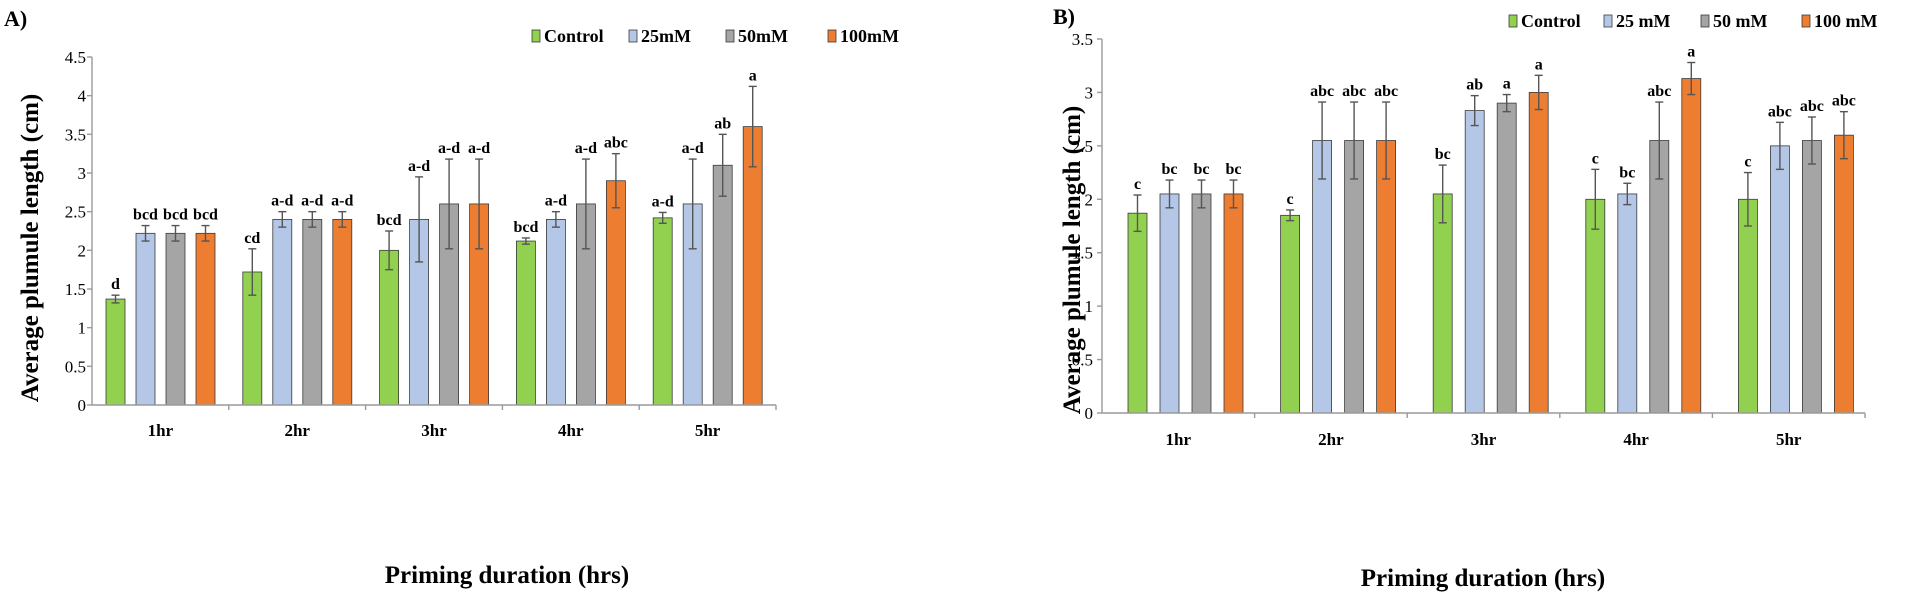 The width and height of the screenshot is (1925, 597). What do you see at coordinates (30, 248) in the screenshot?
I see `y-axis-title-a: Average plumule length (cm)` at bounding box center [30, 248].